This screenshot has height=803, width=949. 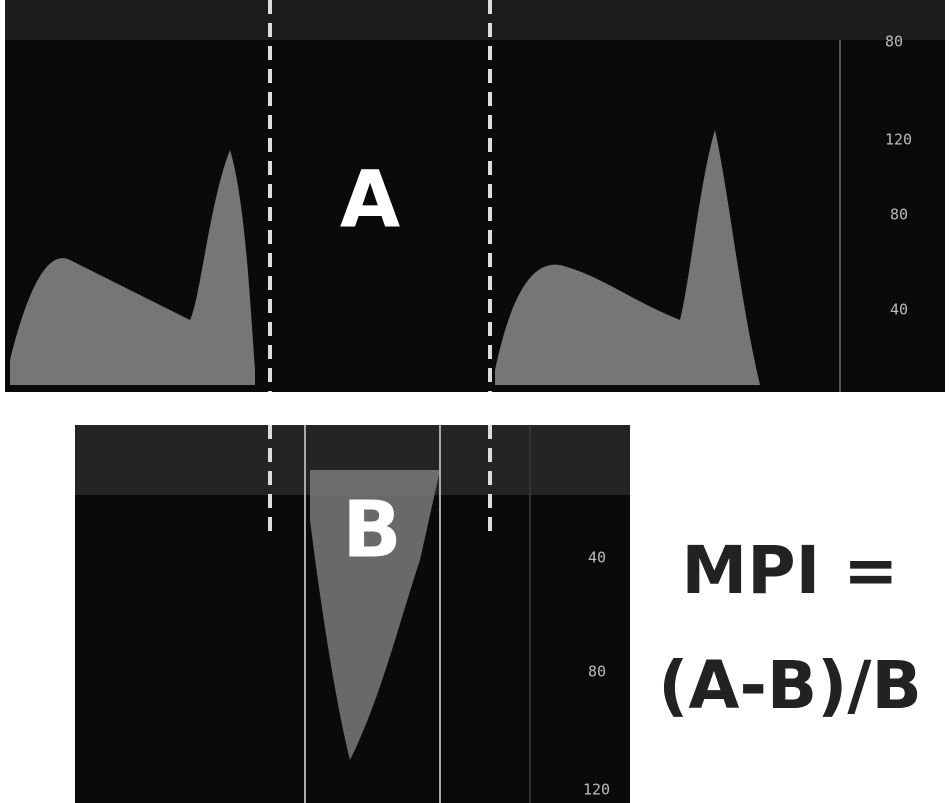 I want to click on label-b: B, so click(x=371, y=530).